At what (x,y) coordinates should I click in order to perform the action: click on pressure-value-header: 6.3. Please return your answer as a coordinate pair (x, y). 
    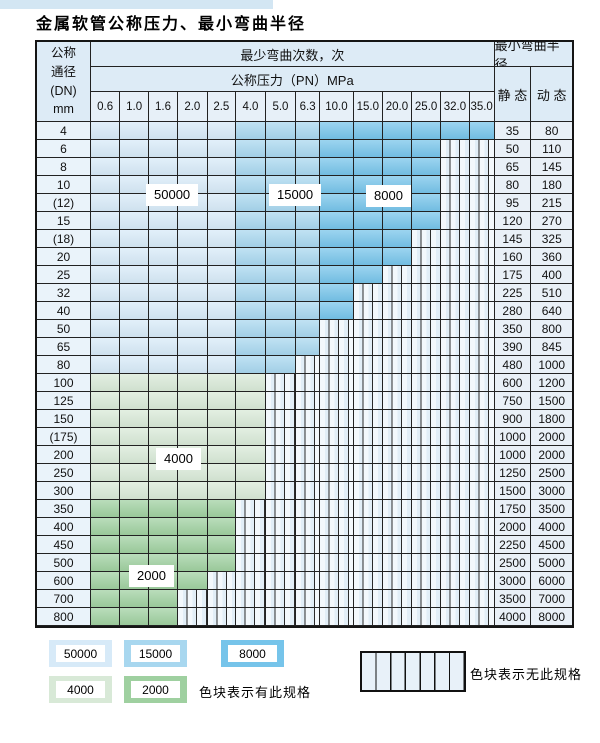
    Looking at the image, I should click on (308, 107).